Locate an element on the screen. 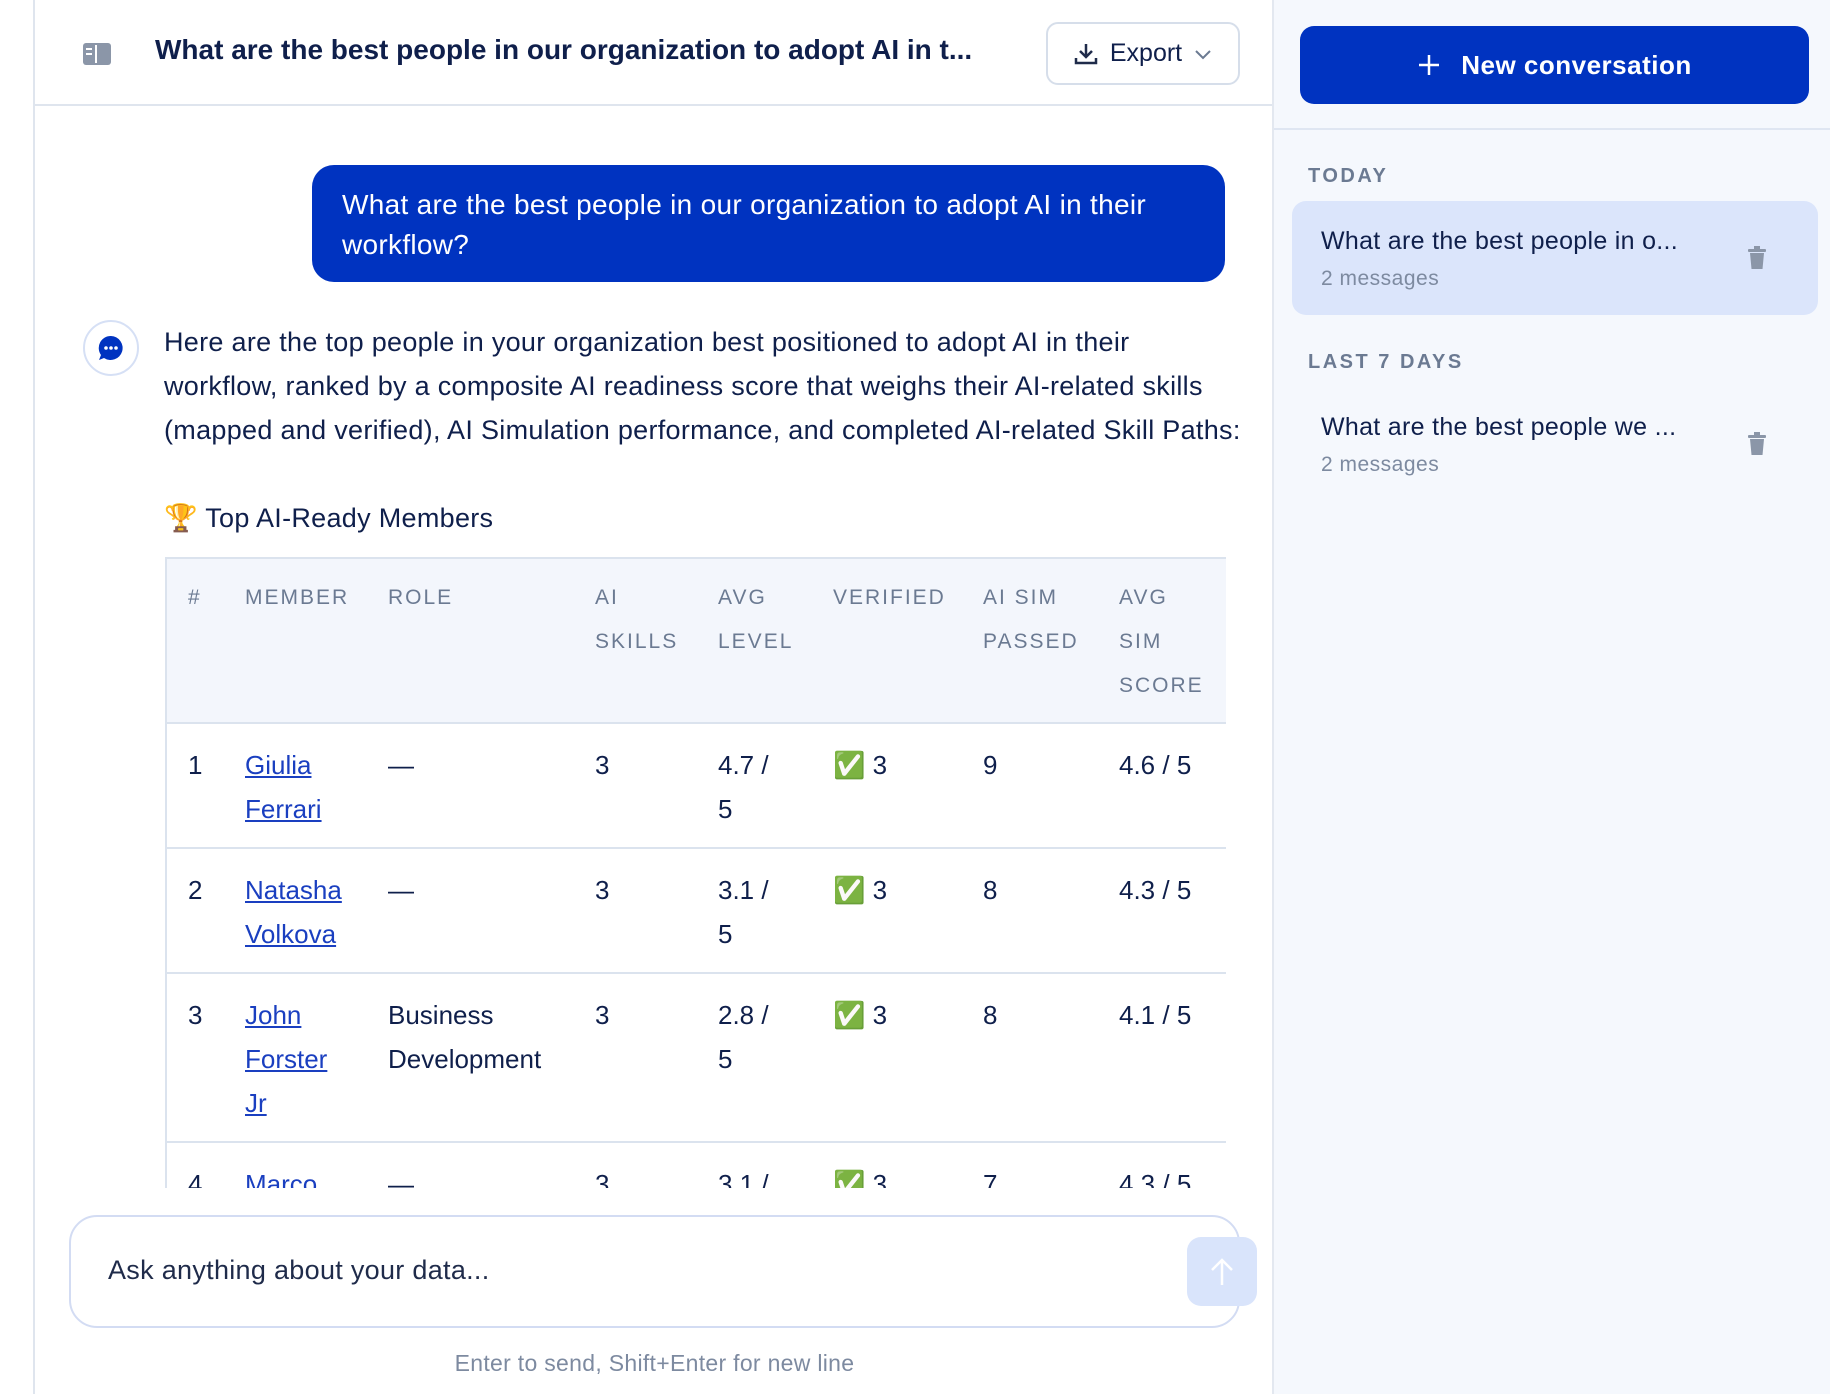  cell: Business Development is located at coordinates (470, 1058).